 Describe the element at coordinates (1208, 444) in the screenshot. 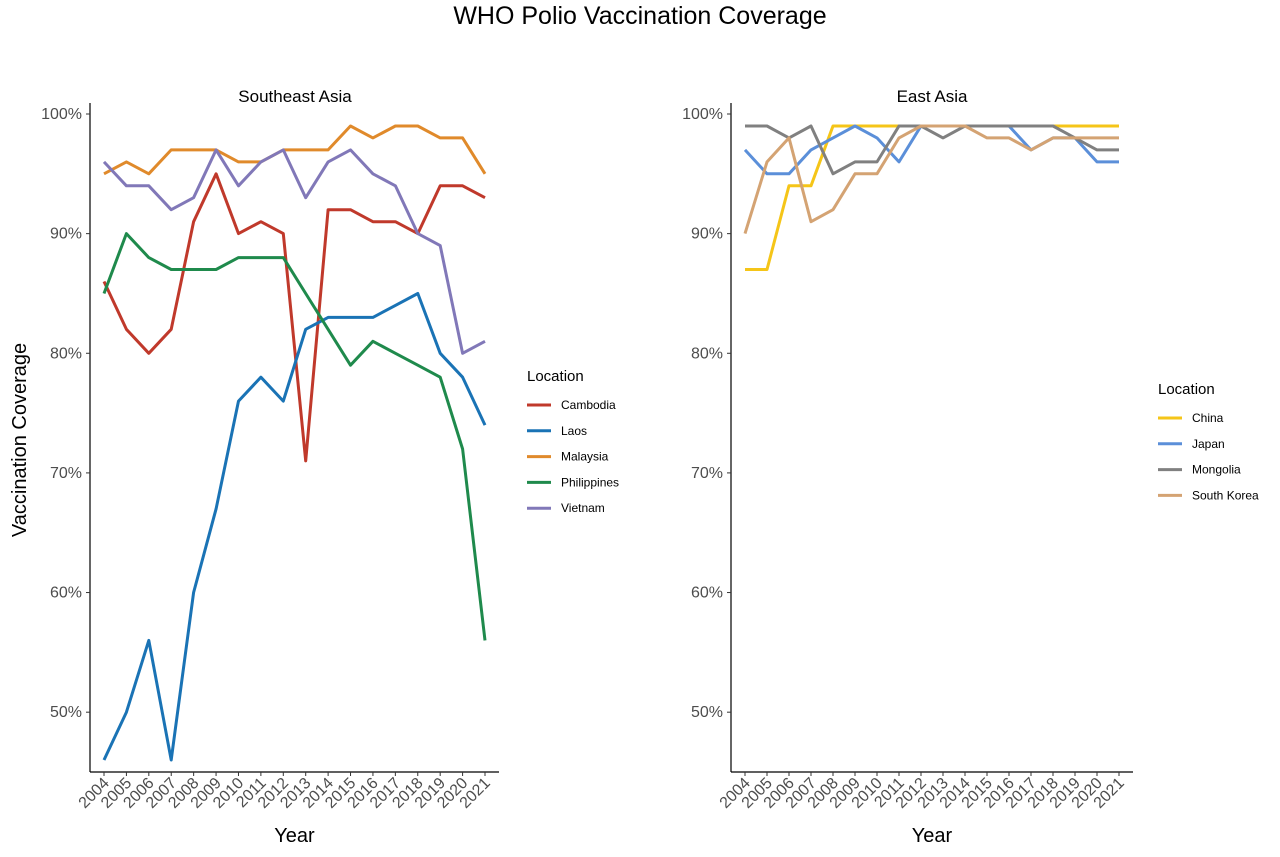

I see `legend-label: Japan` at that location.